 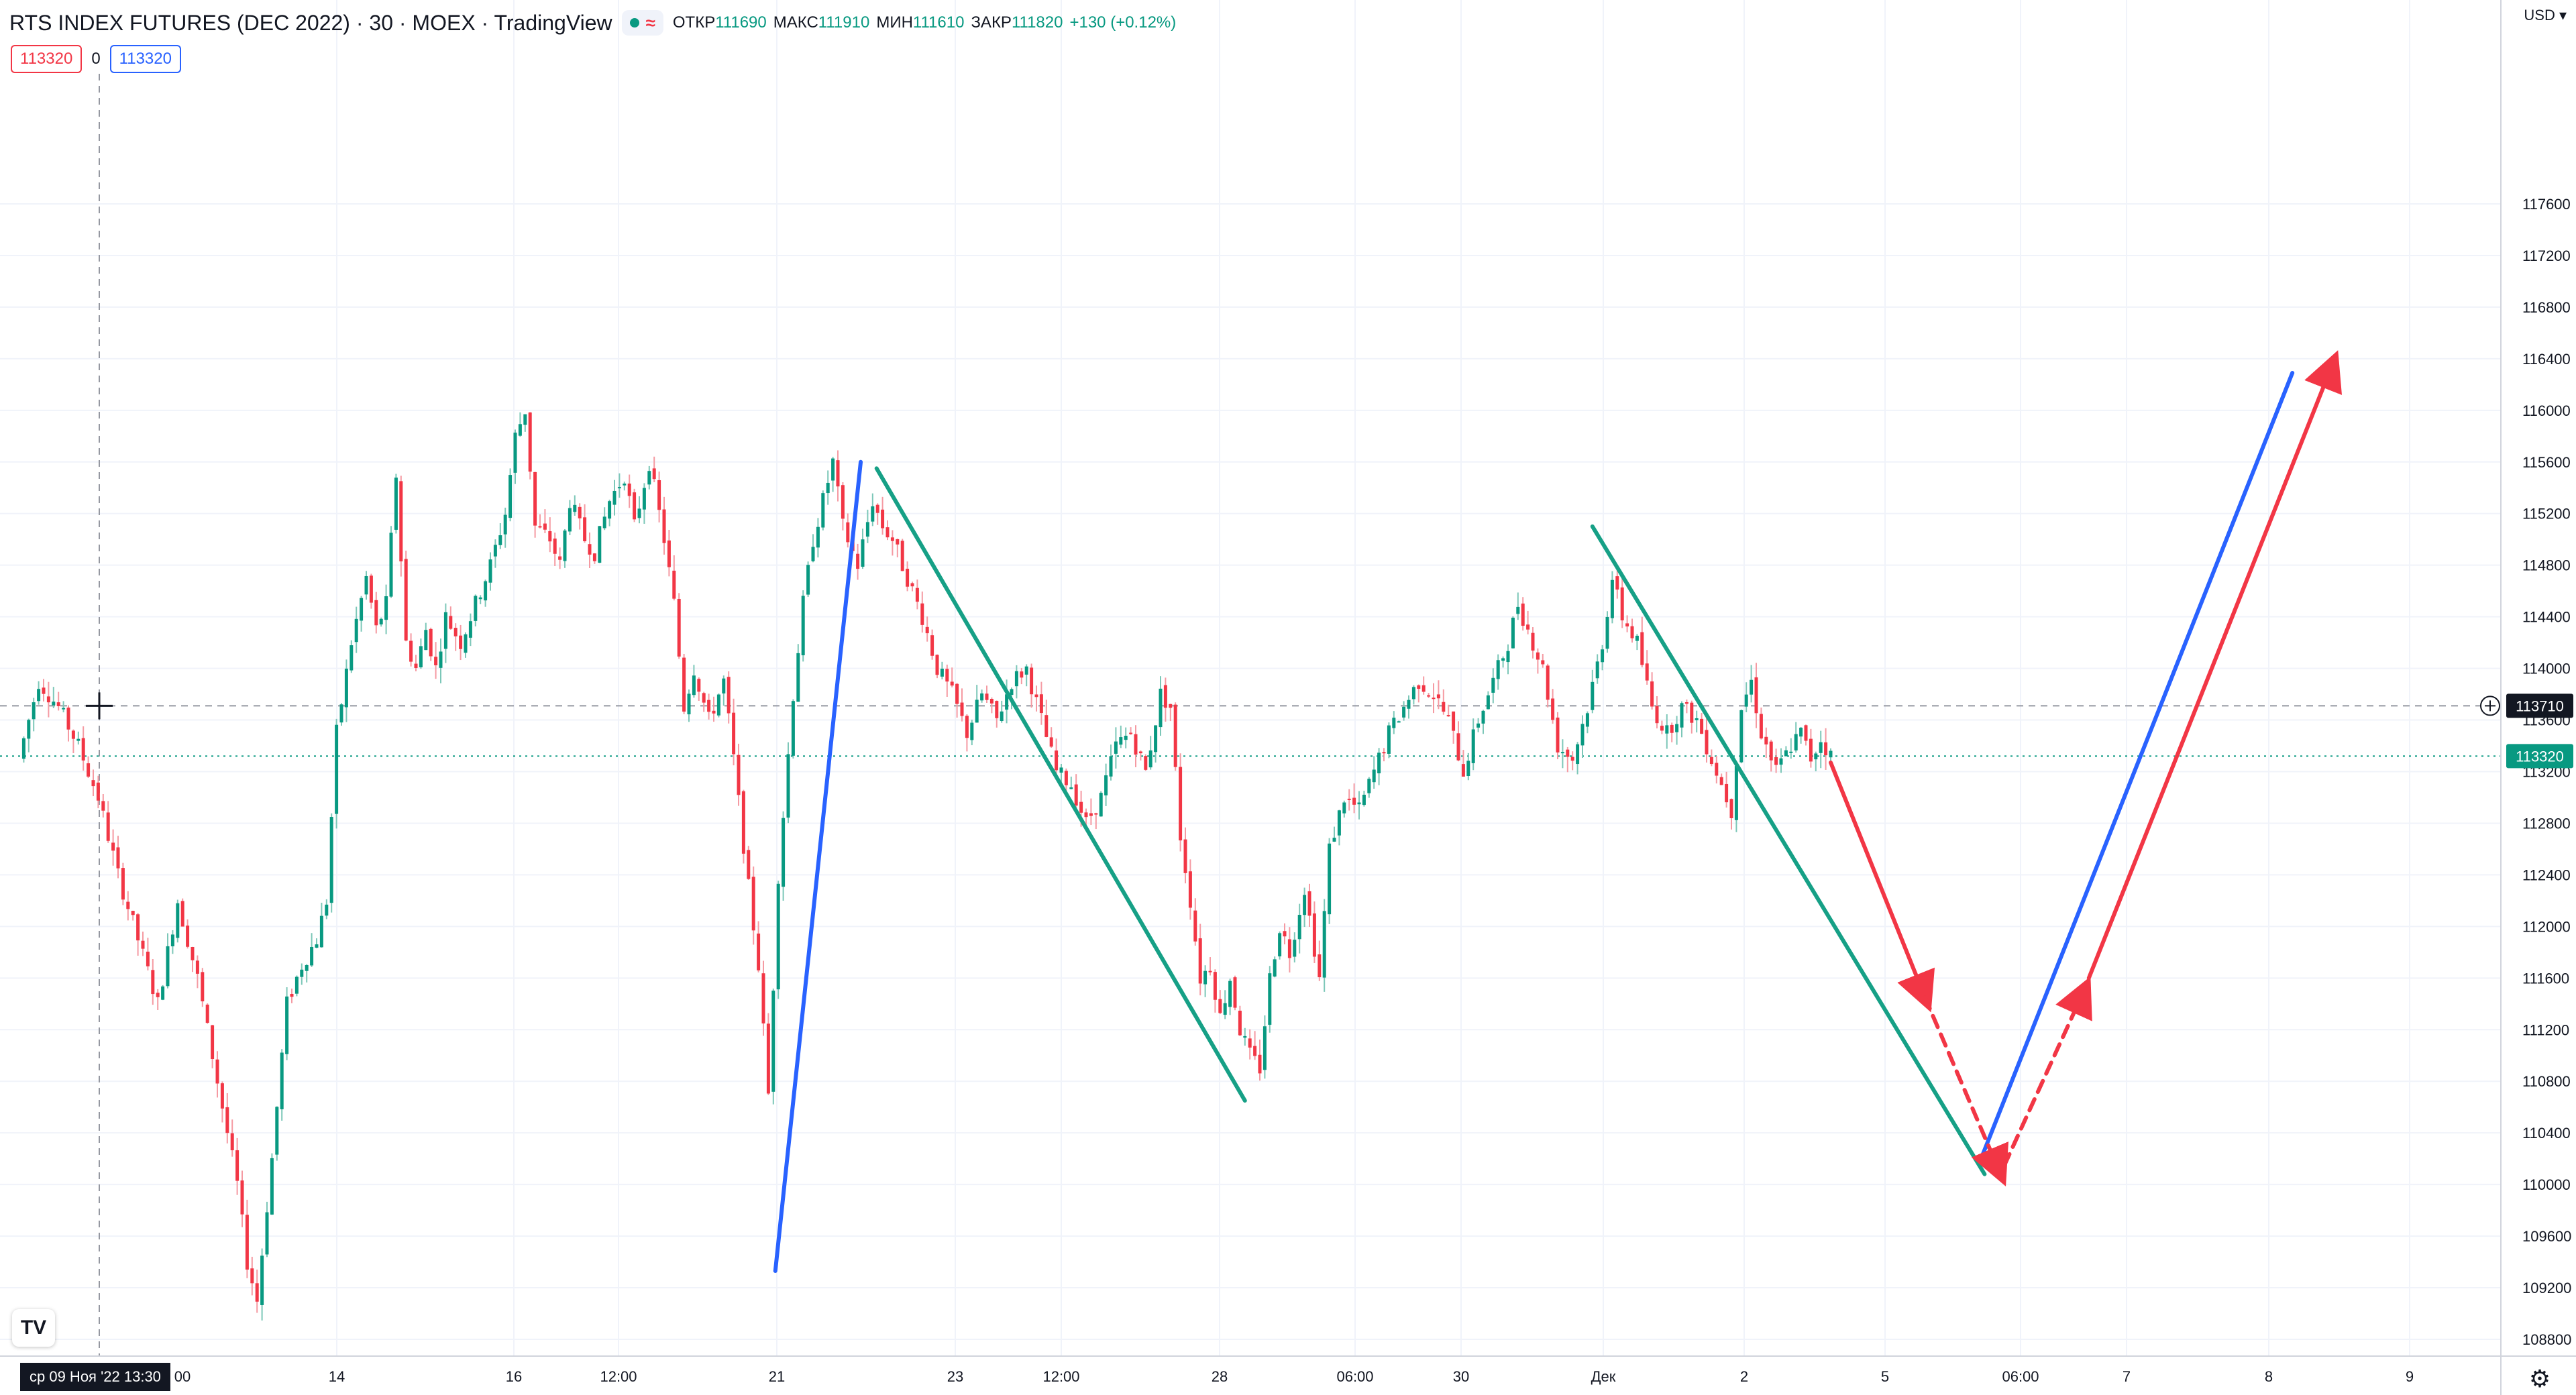 I want to click on y-tick-label: 115200, so click(x=2546, y=514).